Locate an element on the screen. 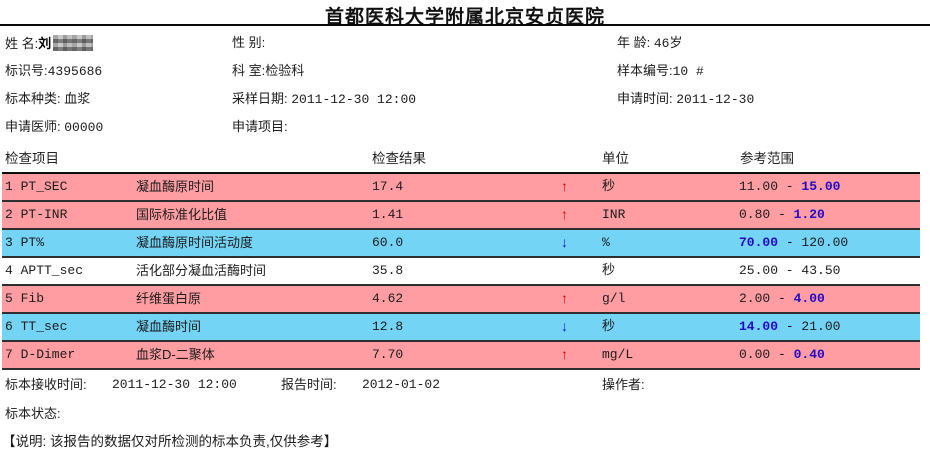 The height and width of the screenshot is (457, 930). field-specimen-type: 标本种类: 血浆 is located at coordinates (47, 99).